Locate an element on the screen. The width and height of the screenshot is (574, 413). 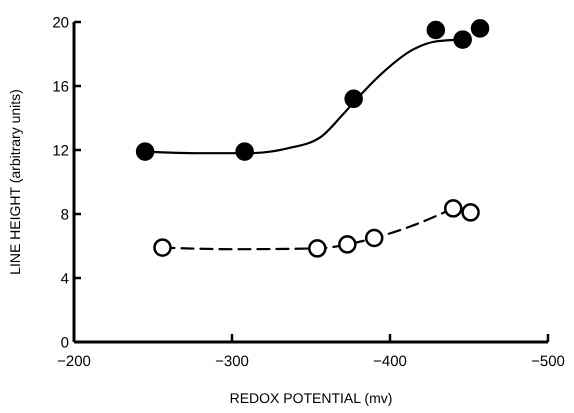
y-tick-label: 12 is located at coordinates (60, 151).